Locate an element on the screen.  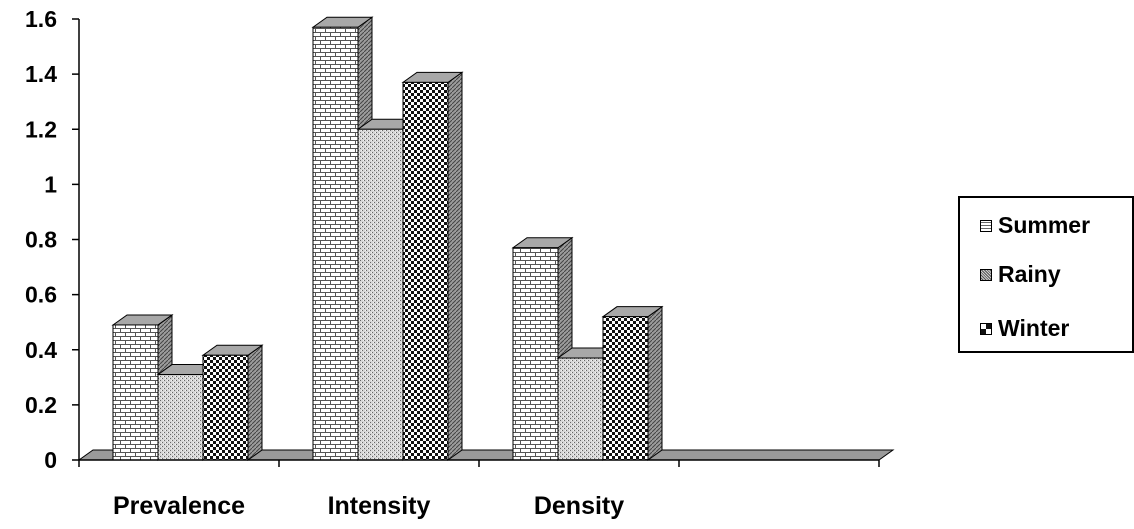
y-tick-label: 0.2 is located at coordinates (41, 405).